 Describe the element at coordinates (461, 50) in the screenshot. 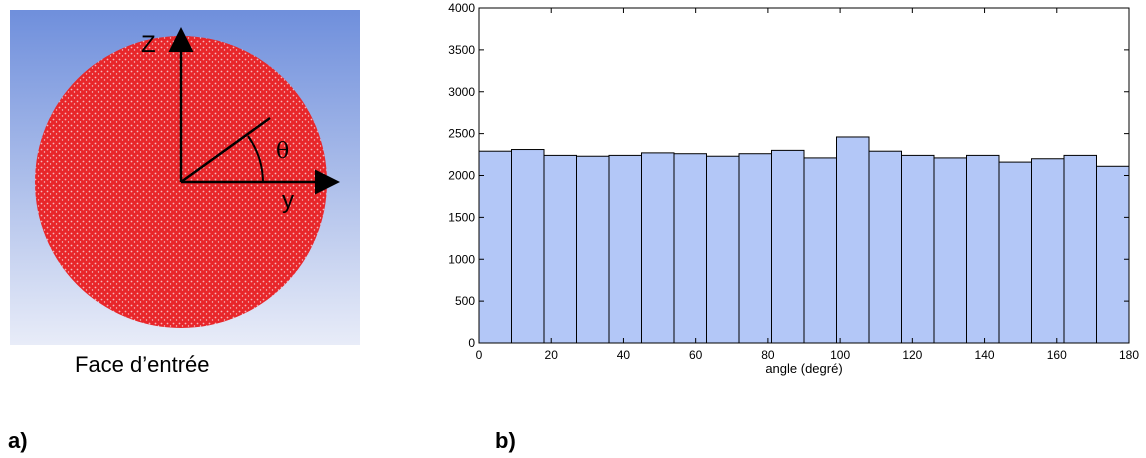

I see `y-tick-label: 3500` at that location.